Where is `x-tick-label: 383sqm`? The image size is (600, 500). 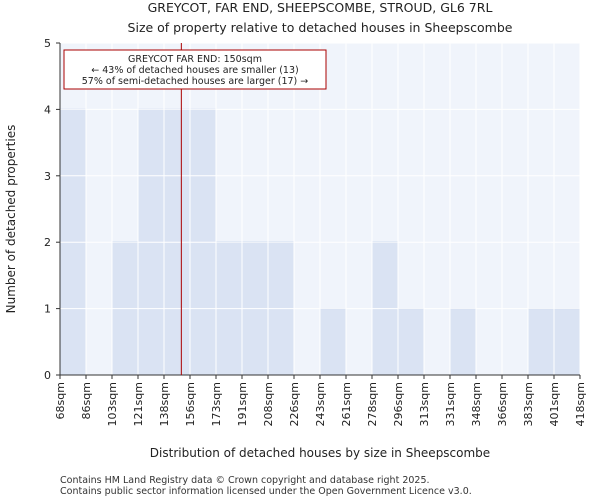 x-tick-label: 383sqm is located at coordinates (528, 404).